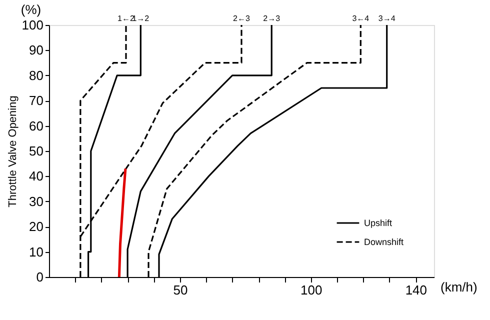  Describe the element at coordinates (311, 290) in the screenshot. I see `x-tick-label: 100` at that location.